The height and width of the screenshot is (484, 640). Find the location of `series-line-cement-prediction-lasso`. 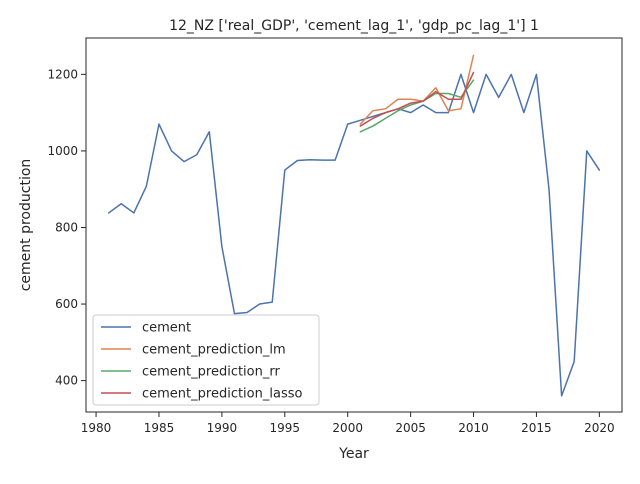

series-line-cement-prediction-lasso is located at coordinates (417, 99).